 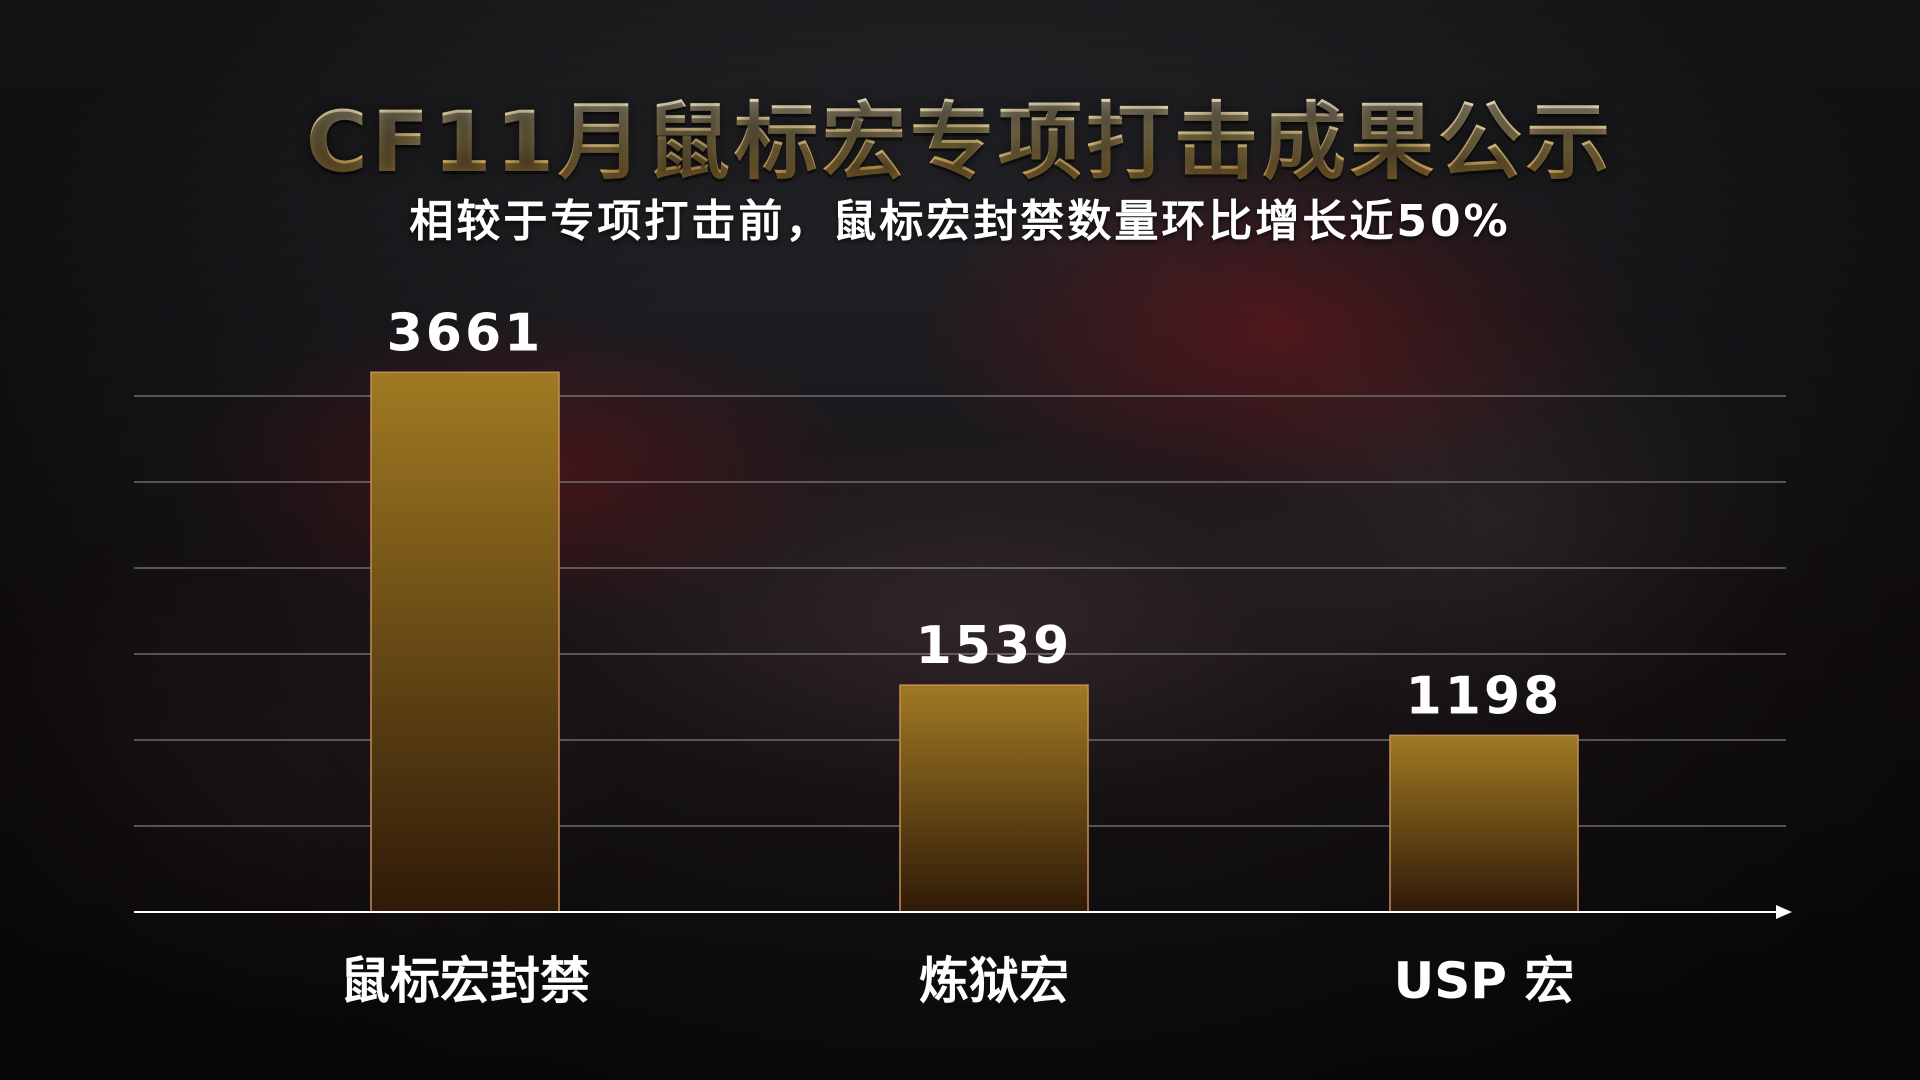 What do you see at coordinates (994, 646) in the screenshot?
I see `value-label-2: 1539` at bounding box center [994, 646].